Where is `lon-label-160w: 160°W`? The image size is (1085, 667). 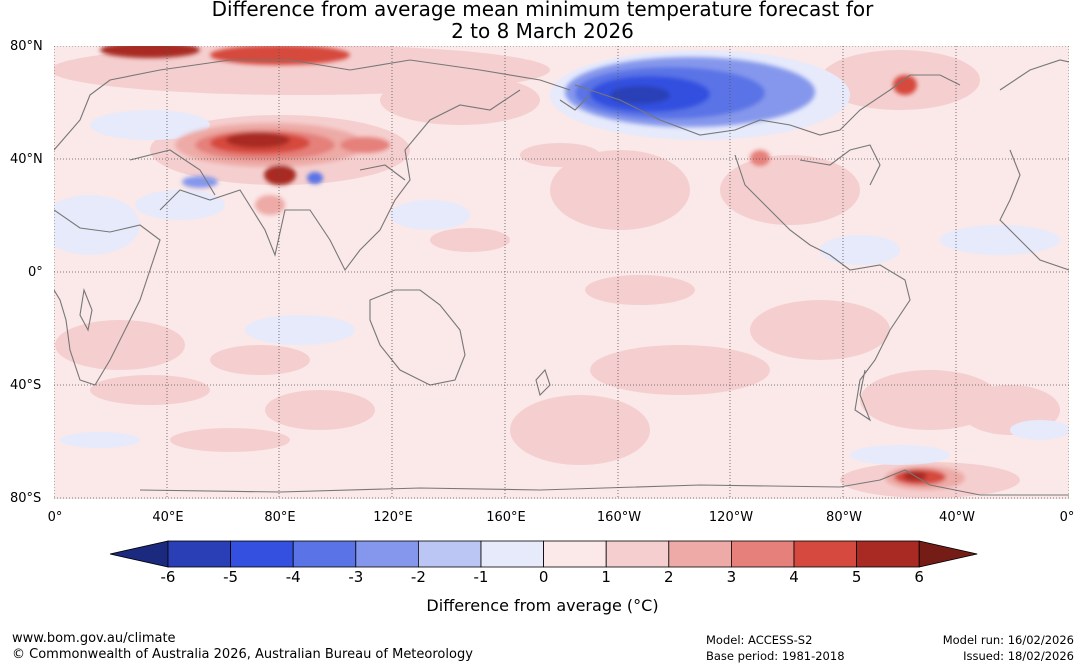
lon-label-160w: 160°W is located at coordinates (619, 517).